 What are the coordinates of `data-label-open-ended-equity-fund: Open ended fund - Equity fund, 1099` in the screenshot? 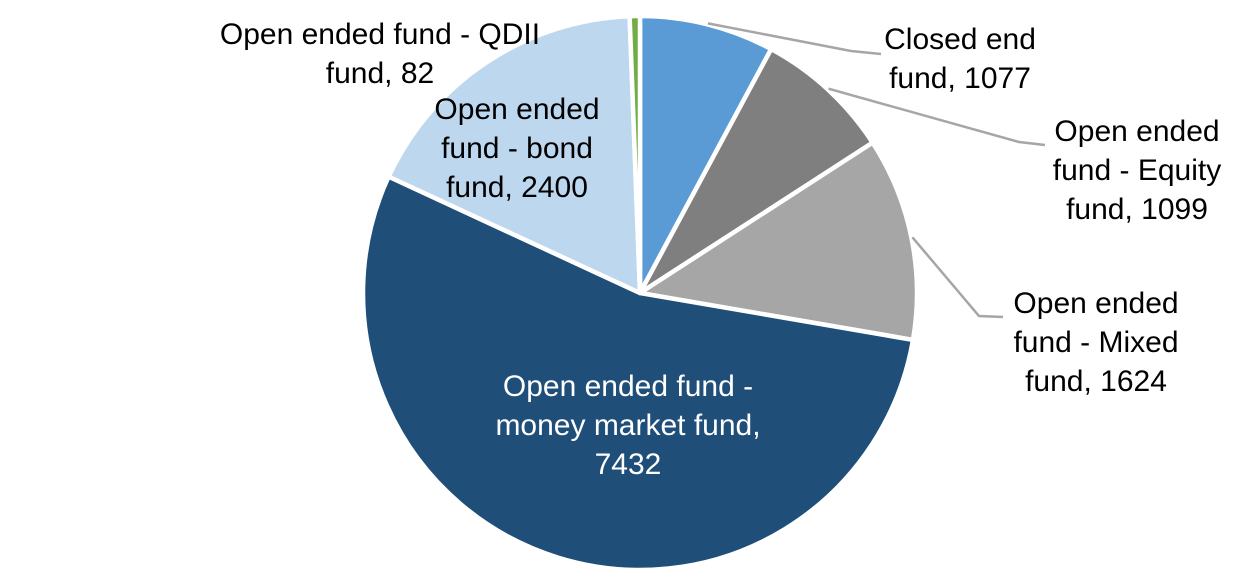 It's located at (1128, 170).